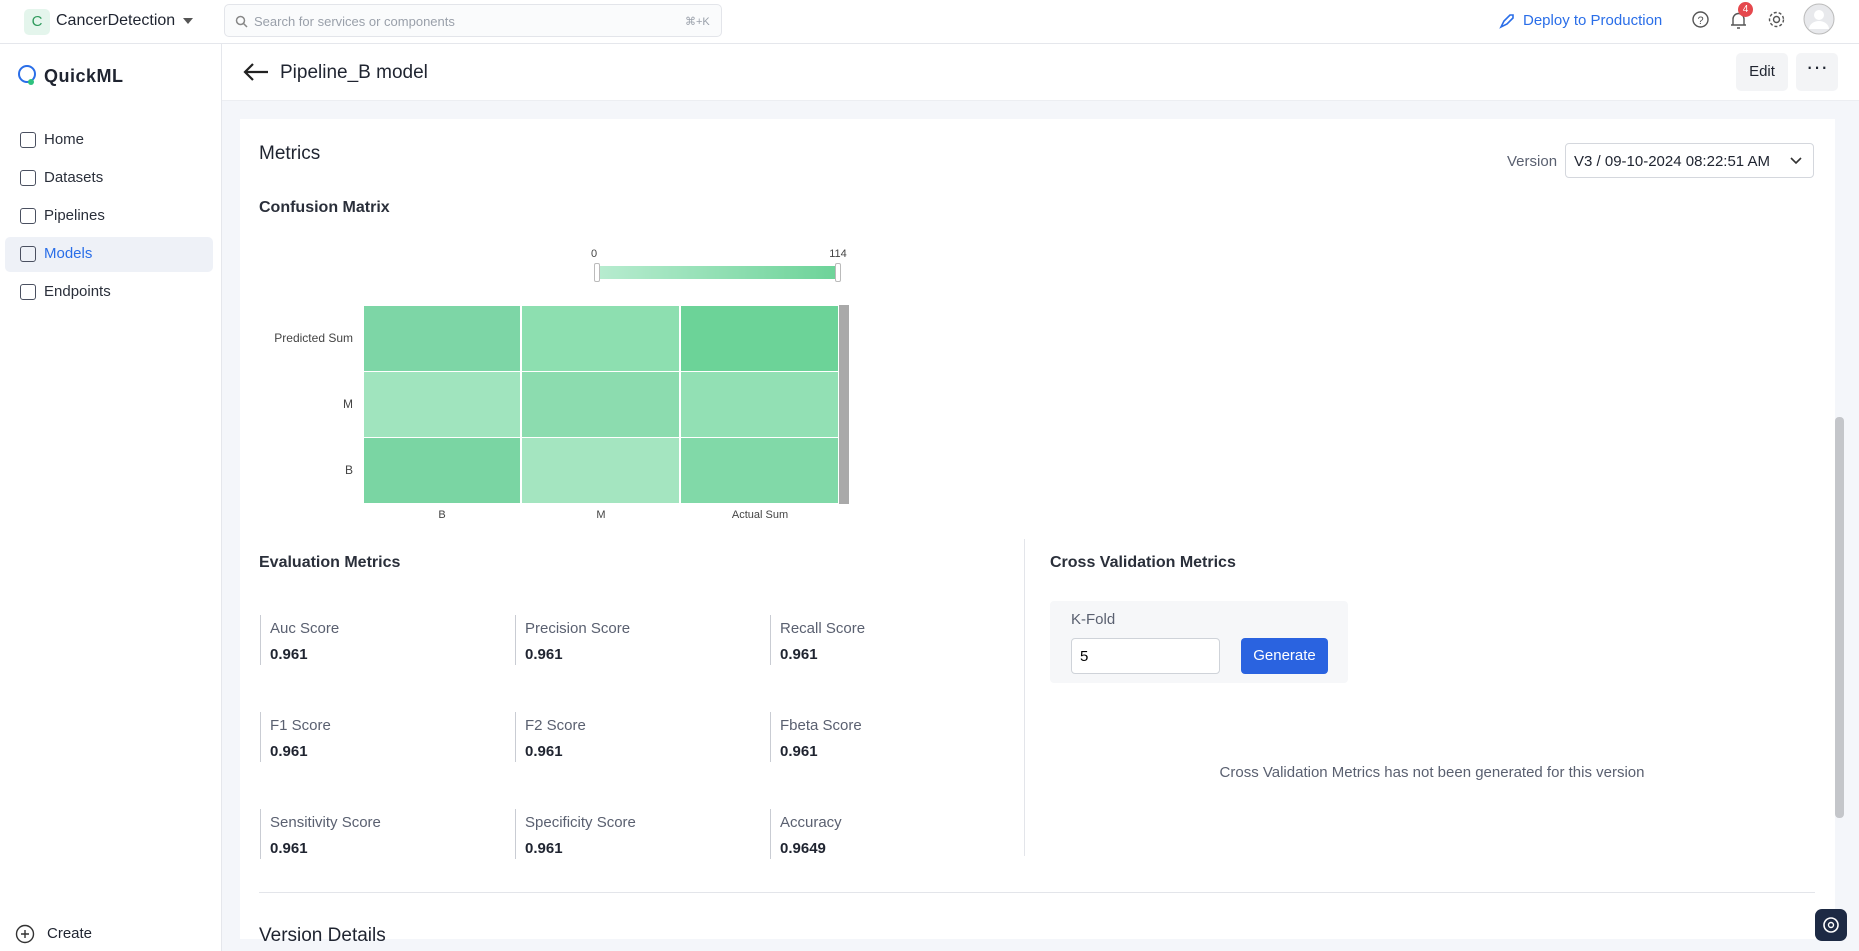 The height and width of the screenshot is (951, 1859). What do you see at coordinates (597, 272) in the screenshot?
I see `scale-handle-min` at bounding box center [597, 272].